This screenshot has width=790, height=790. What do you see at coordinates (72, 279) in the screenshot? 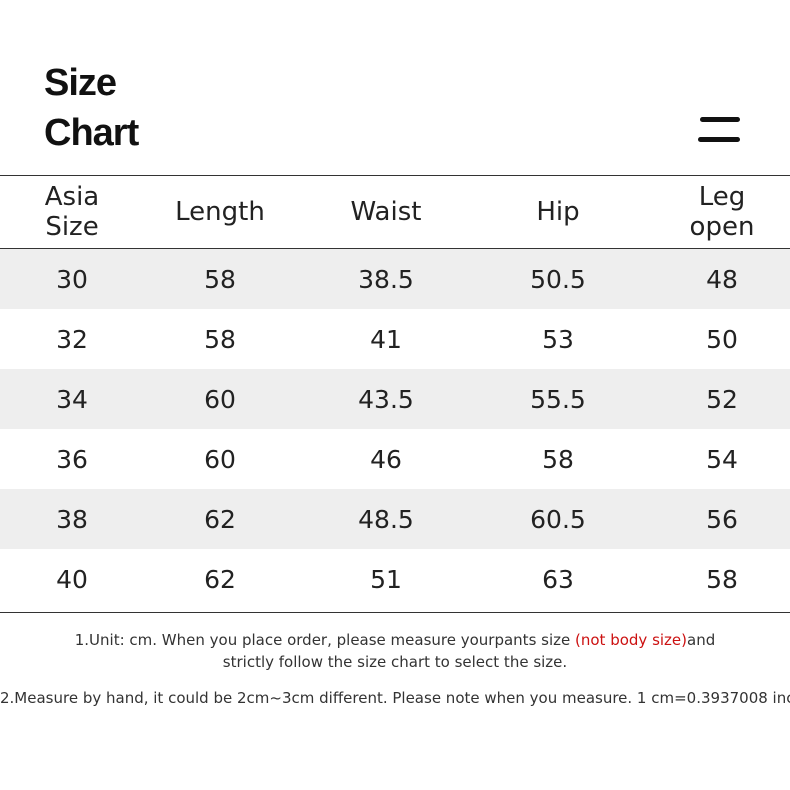
I see `cell-size: 30` at bounding box center [72, 279].